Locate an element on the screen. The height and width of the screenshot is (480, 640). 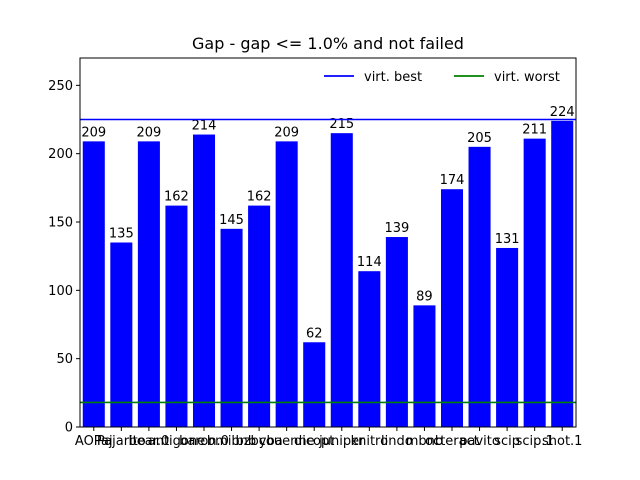
bar-value-label: 62 is located at coordinates (314, 333).